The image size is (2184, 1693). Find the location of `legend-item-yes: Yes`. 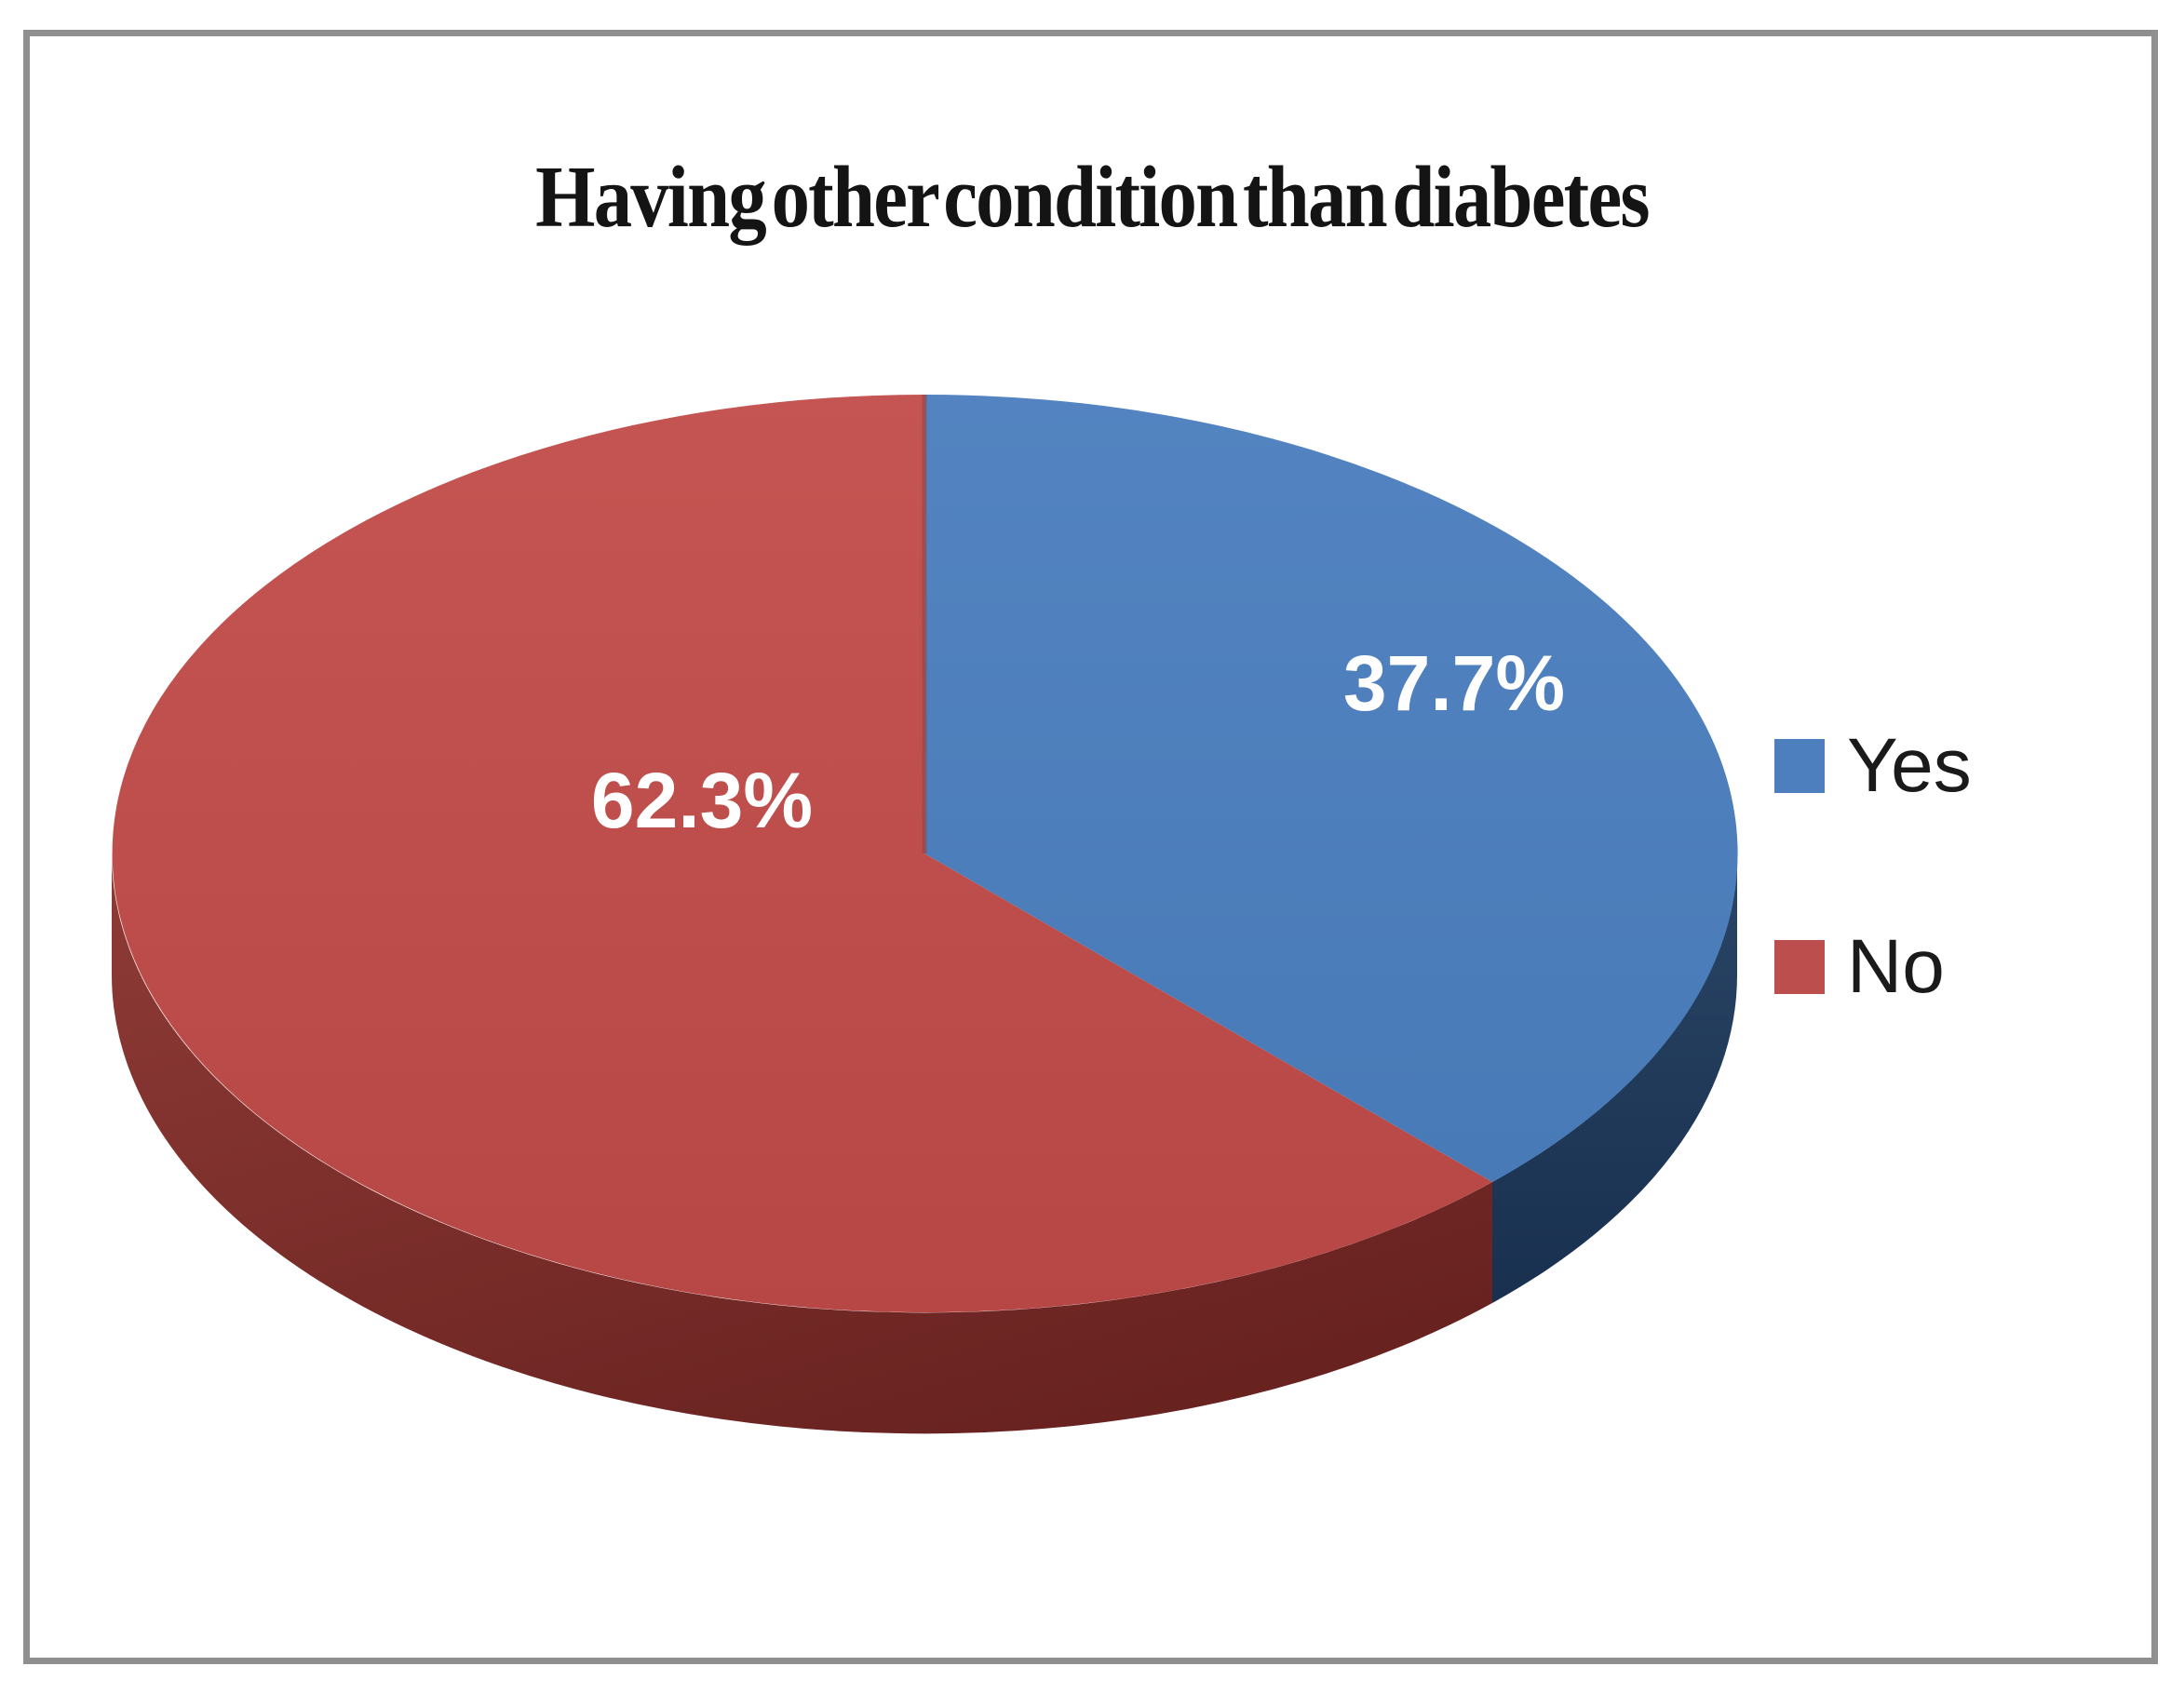

legend-item-yes: Yes is located at coordinates (1873, 766).